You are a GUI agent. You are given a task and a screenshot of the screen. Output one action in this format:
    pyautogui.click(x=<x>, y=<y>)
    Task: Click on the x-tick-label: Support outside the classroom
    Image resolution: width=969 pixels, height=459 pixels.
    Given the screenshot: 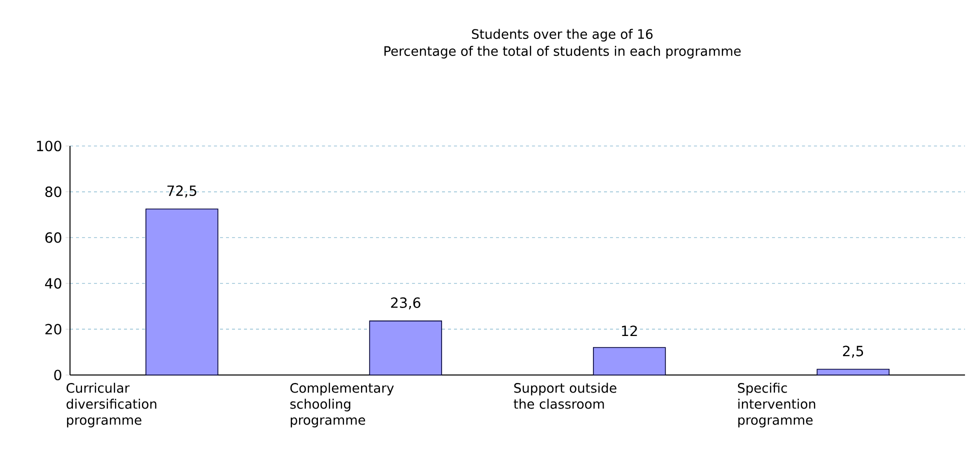 What is the action you would take?
    pyautogui.click(x=565, y=395)
    